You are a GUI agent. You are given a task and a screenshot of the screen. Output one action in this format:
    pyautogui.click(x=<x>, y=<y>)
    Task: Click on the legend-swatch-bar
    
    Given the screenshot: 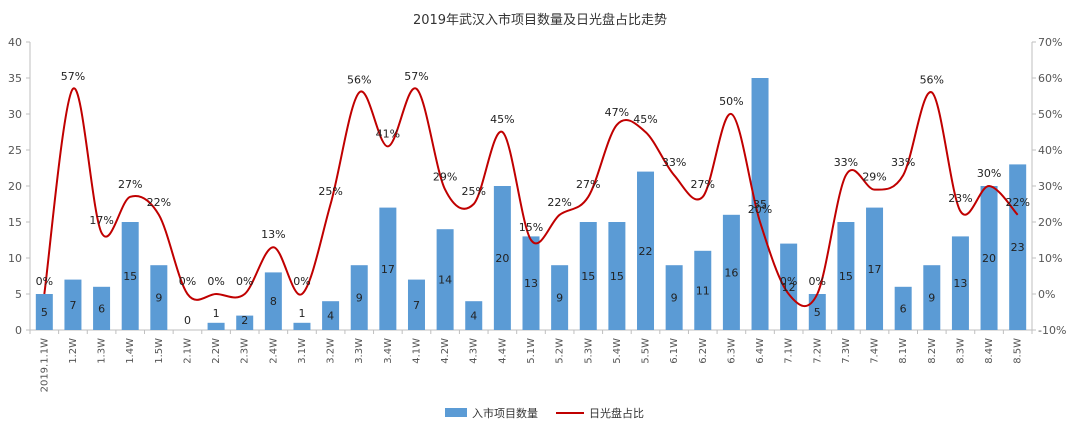 What is the action you would take?
    pyautogui.click(x=456, y=412)
    